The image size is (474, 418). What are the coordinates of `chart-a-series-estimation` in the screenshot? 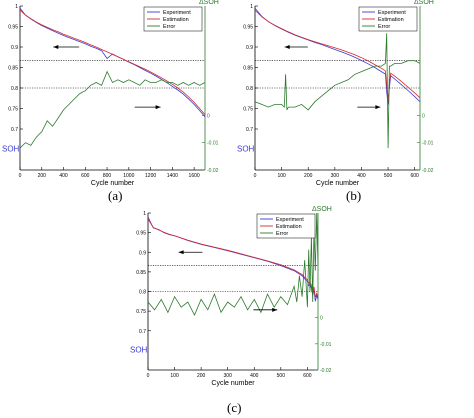 It's located at (112, 62).